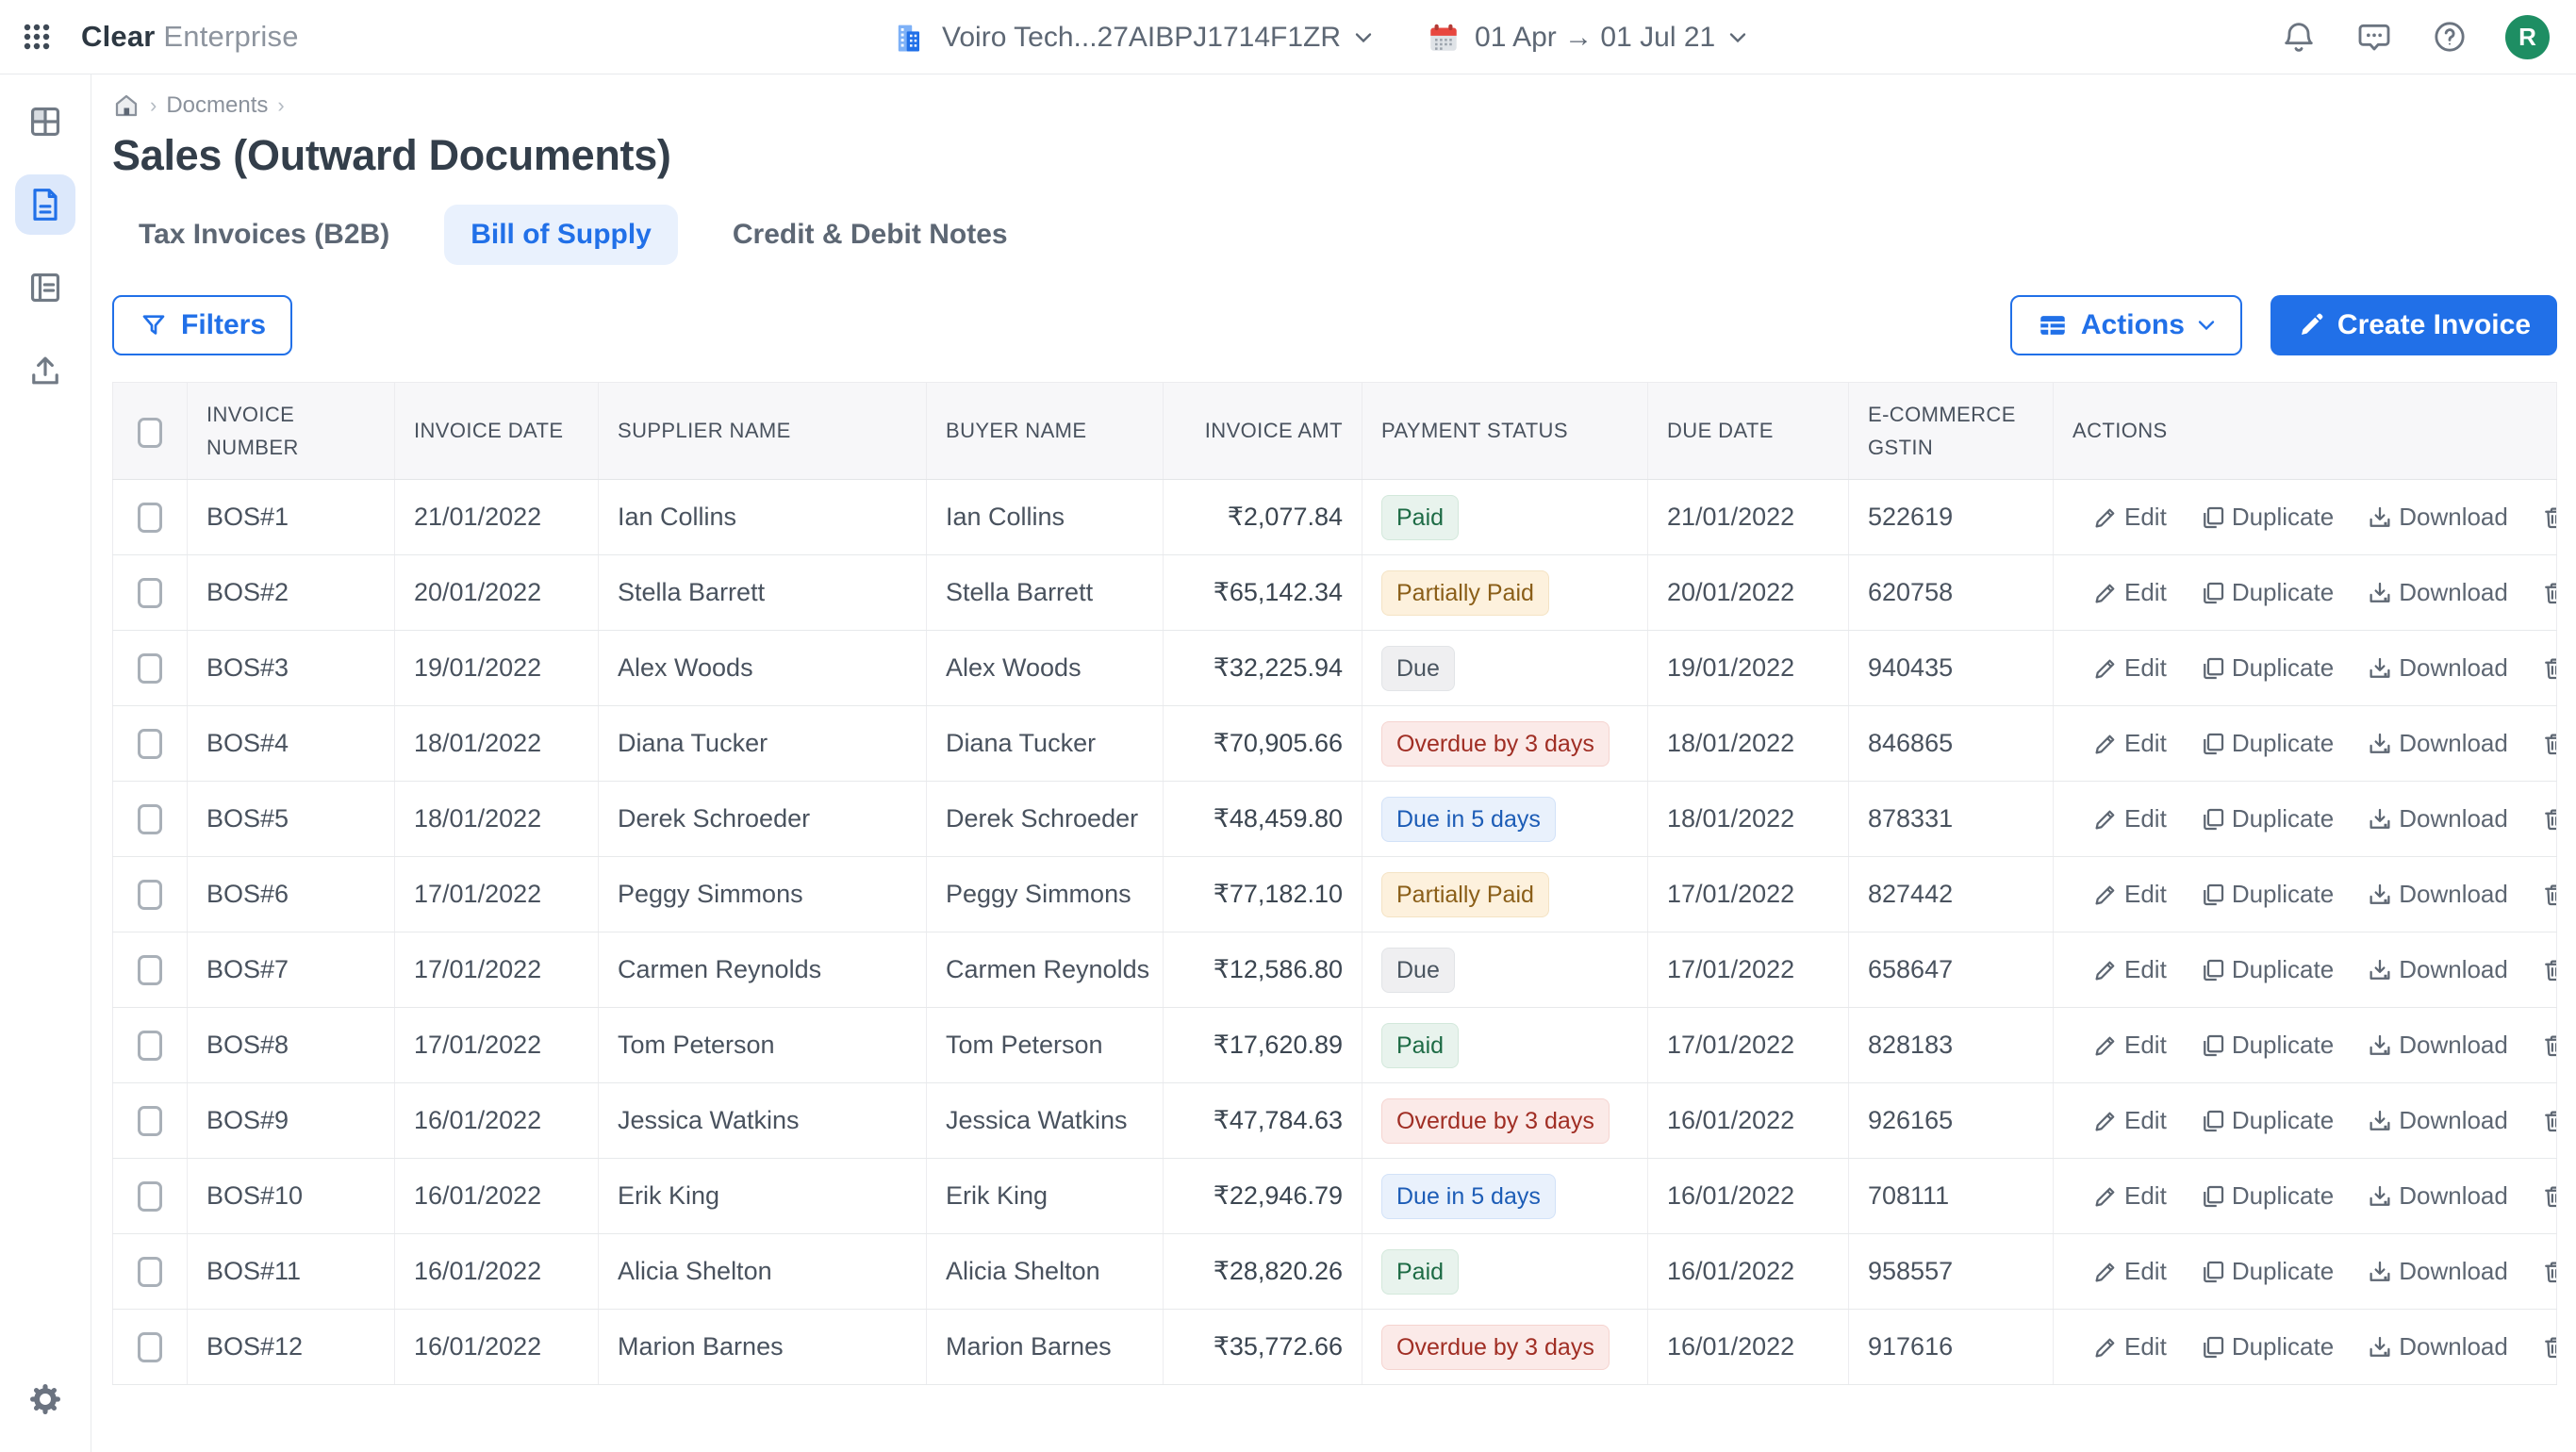 The height and width of the screenshot is (1452, 2576). Describe the element at coordinates (45, 121) in the screenshot. I see `sidebar-item-dashboard` at that location.